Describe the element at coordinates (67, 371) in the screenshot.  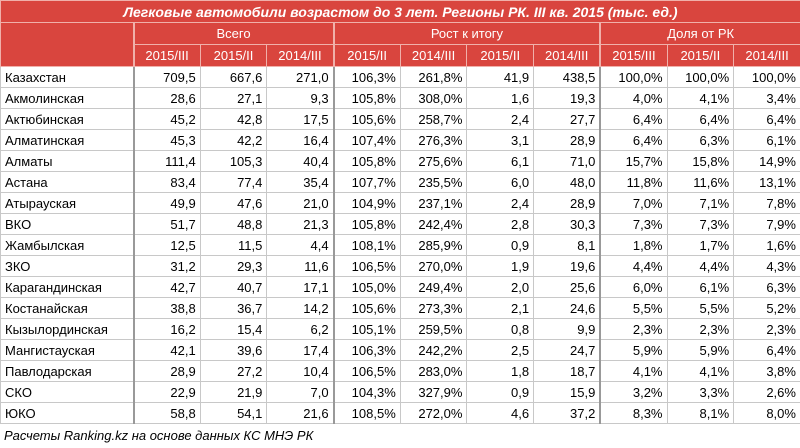
I see `region-name: Павлодарская` at that location.